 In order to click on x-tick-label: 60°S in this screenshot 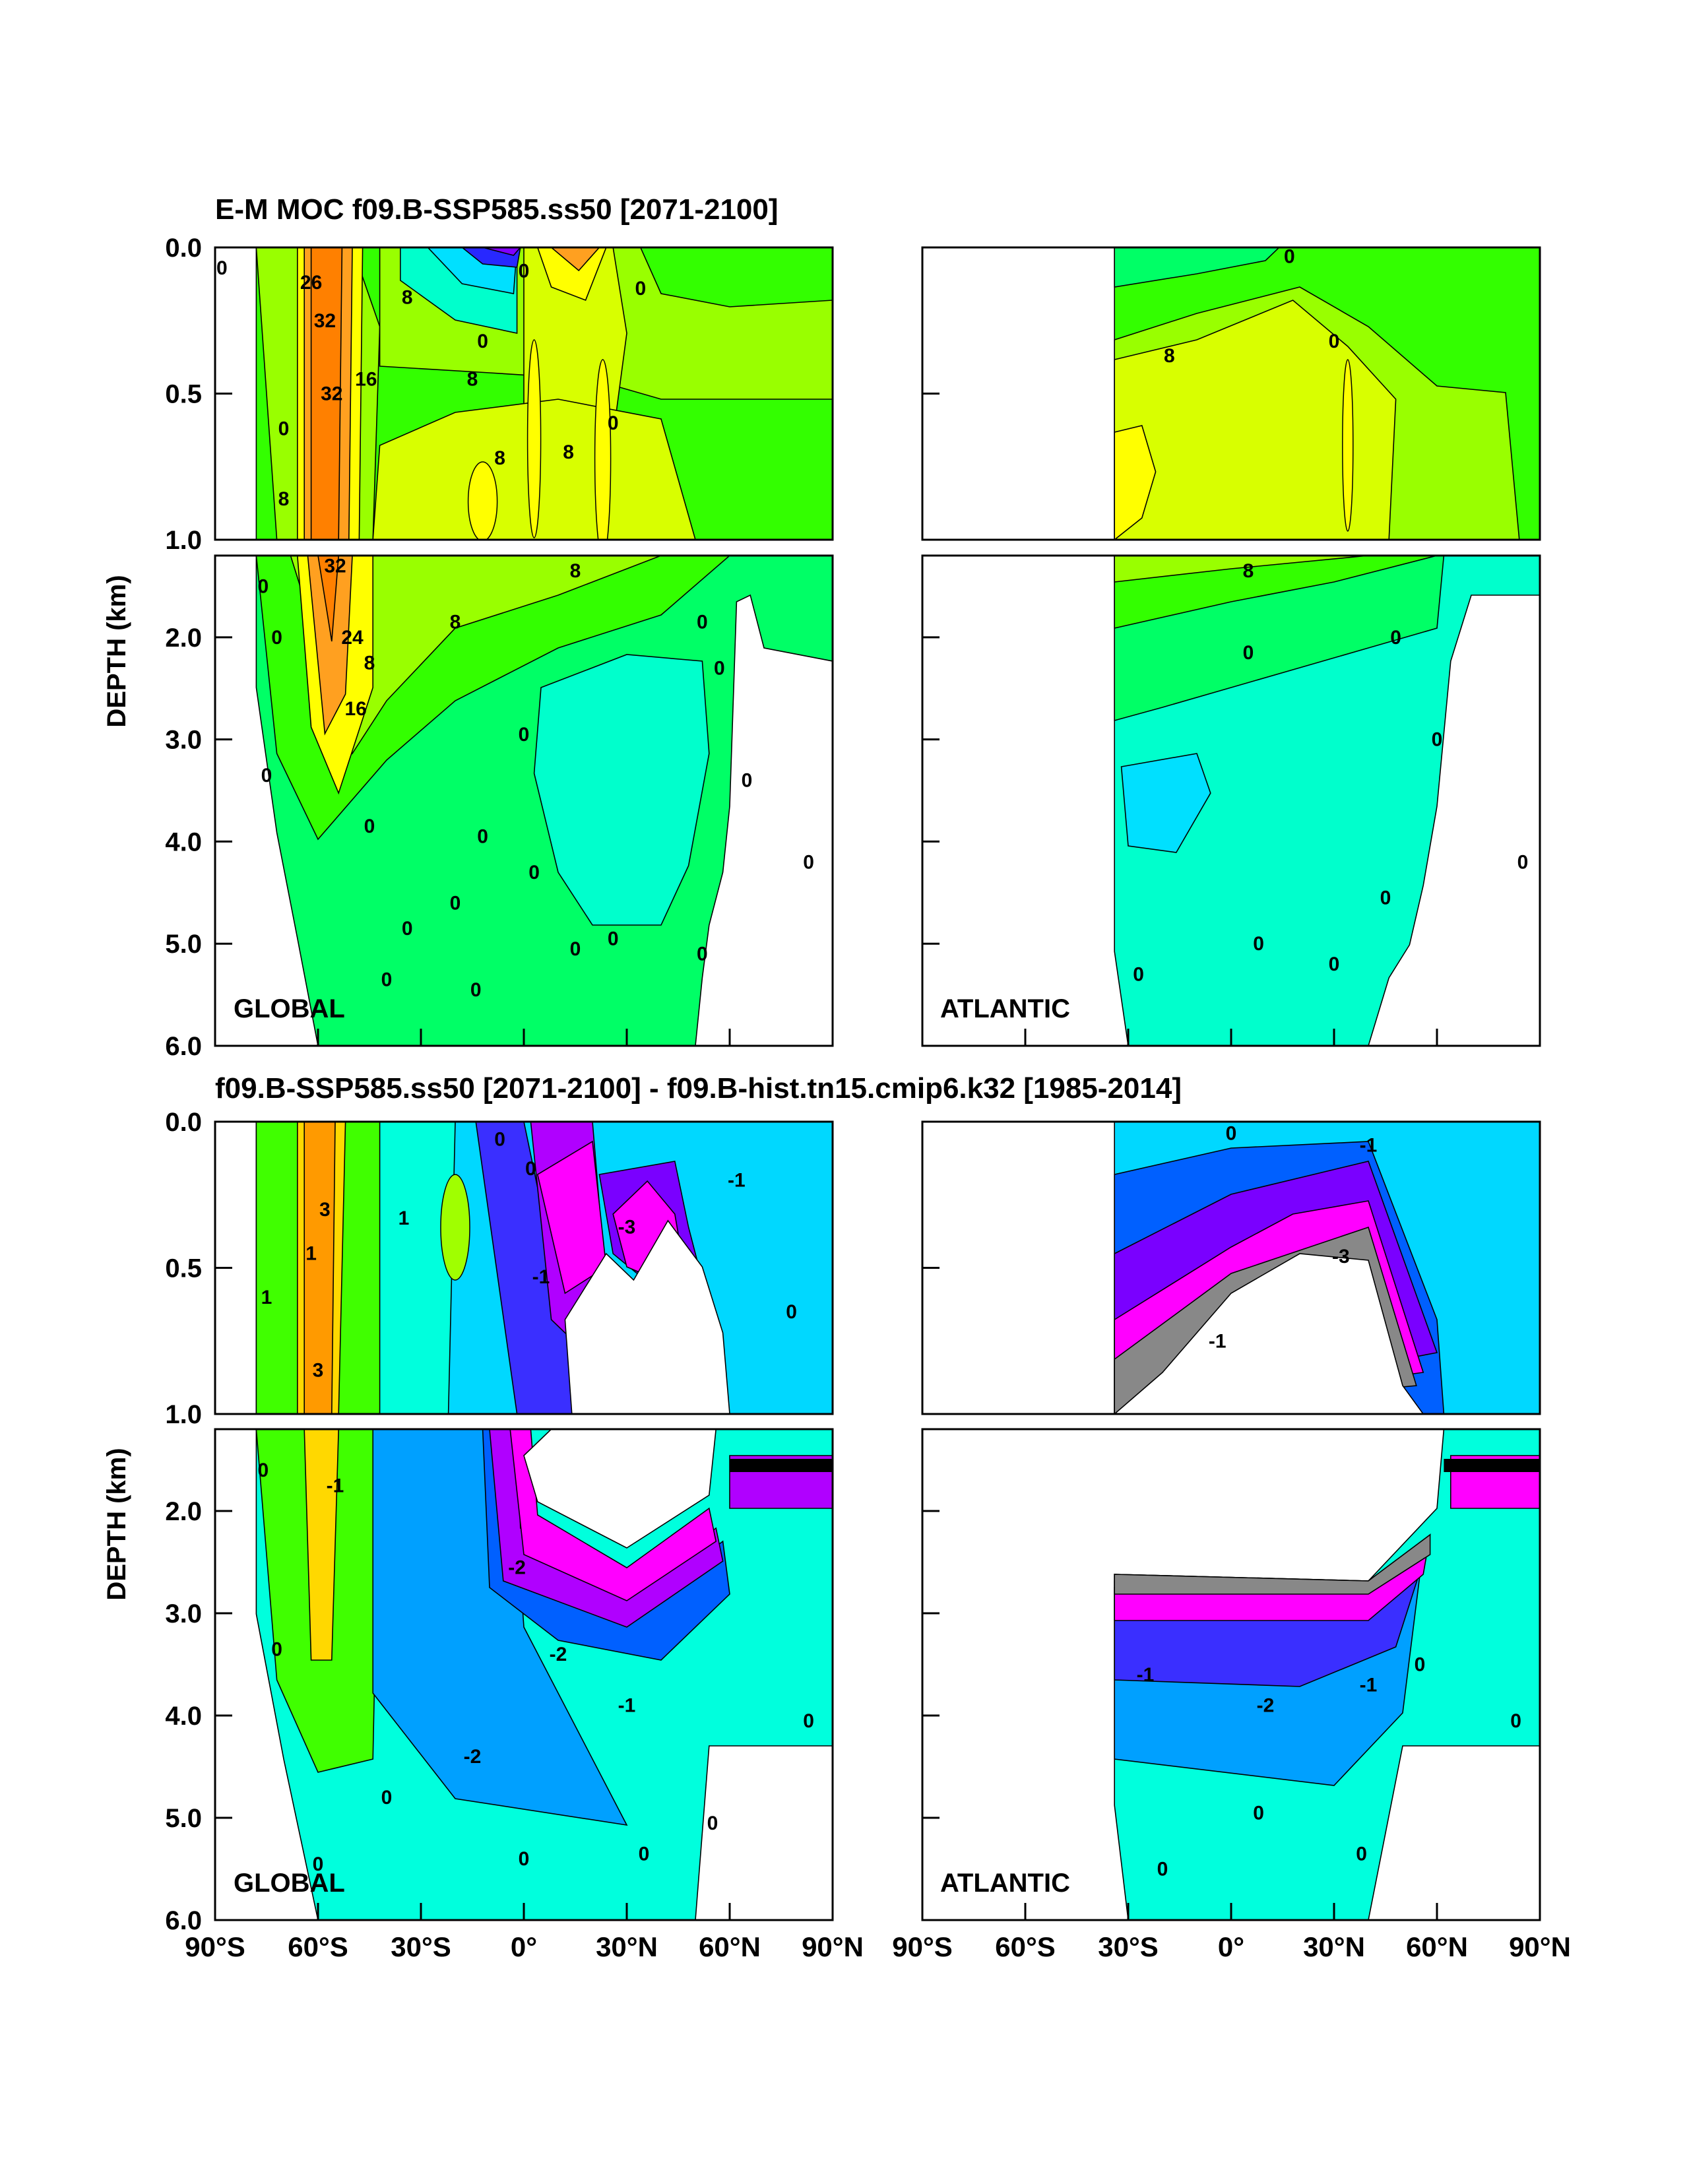, I will do `click(318, 1946)`.